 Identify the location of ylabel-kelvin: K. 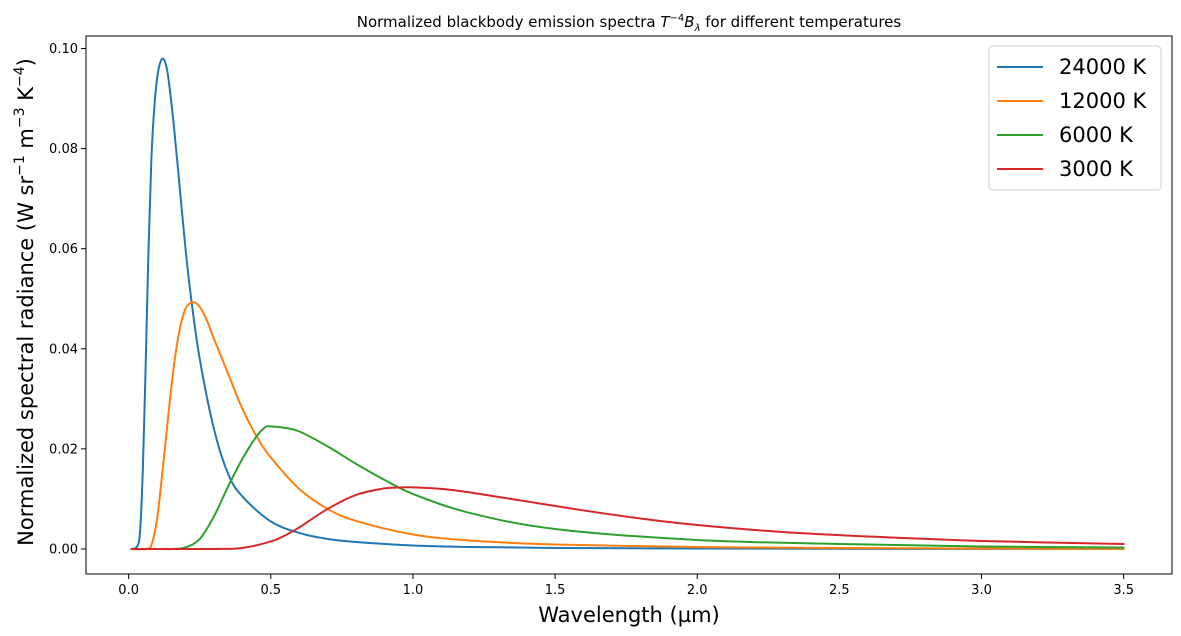
(26, 97).